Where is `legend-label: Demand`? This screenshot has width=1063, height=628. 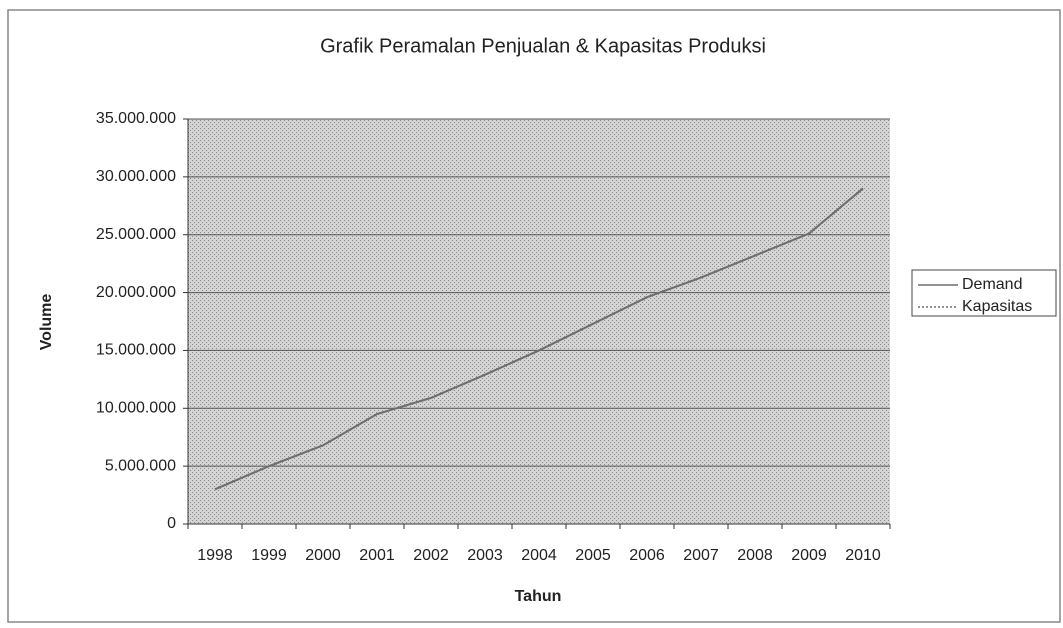
legend-label: Demand is located at coordinates (992, 284).